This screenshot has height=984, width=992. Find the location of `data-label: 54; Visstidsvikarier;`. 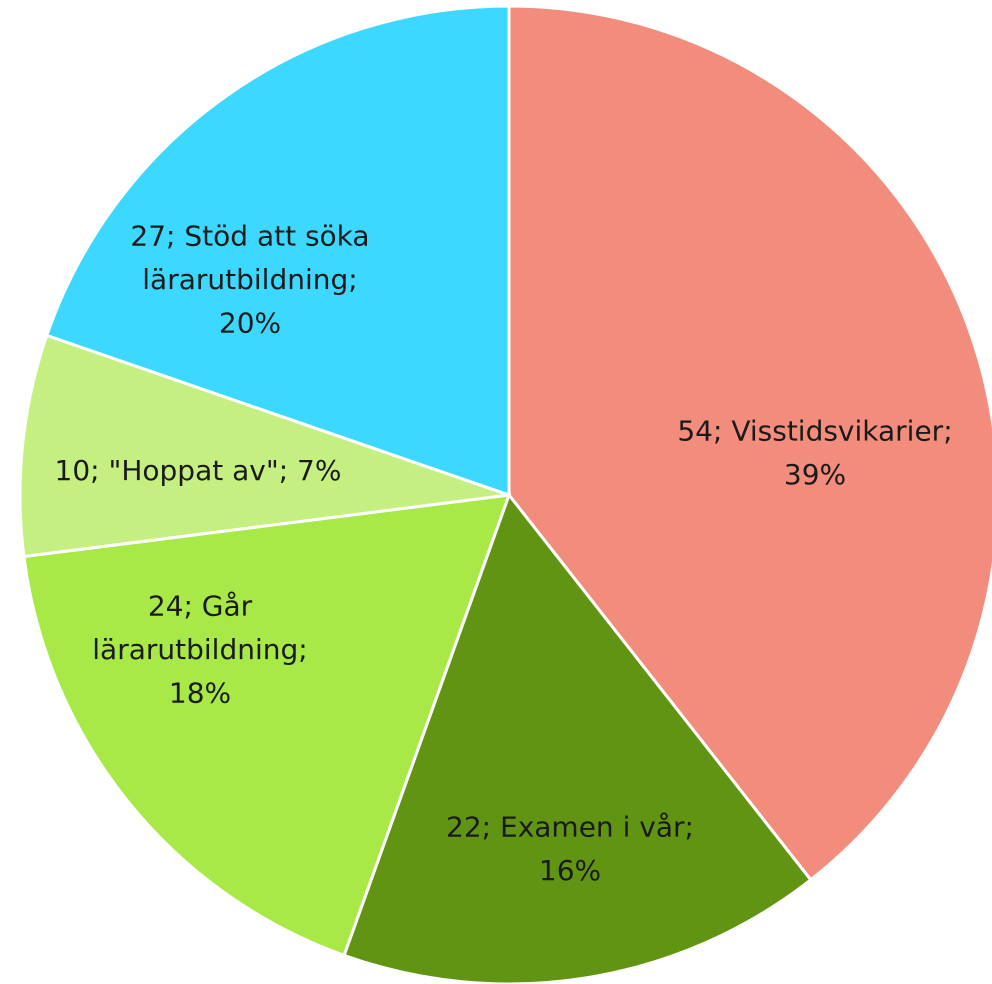

data-label: 54; Visstidsvikarier; is located at coordinates (814, 430).